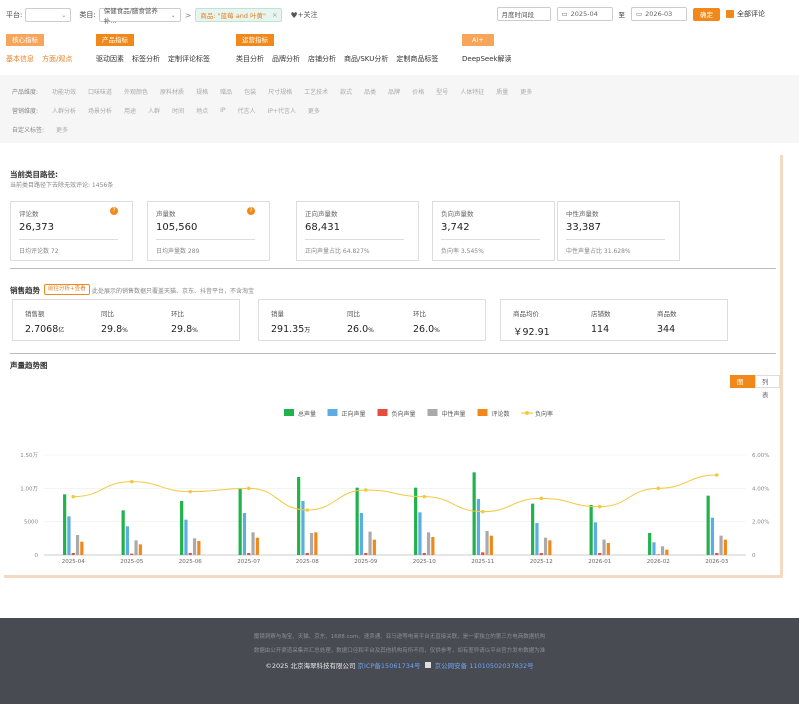  I want to click on legend-label: 总声量, so click(307, 414).